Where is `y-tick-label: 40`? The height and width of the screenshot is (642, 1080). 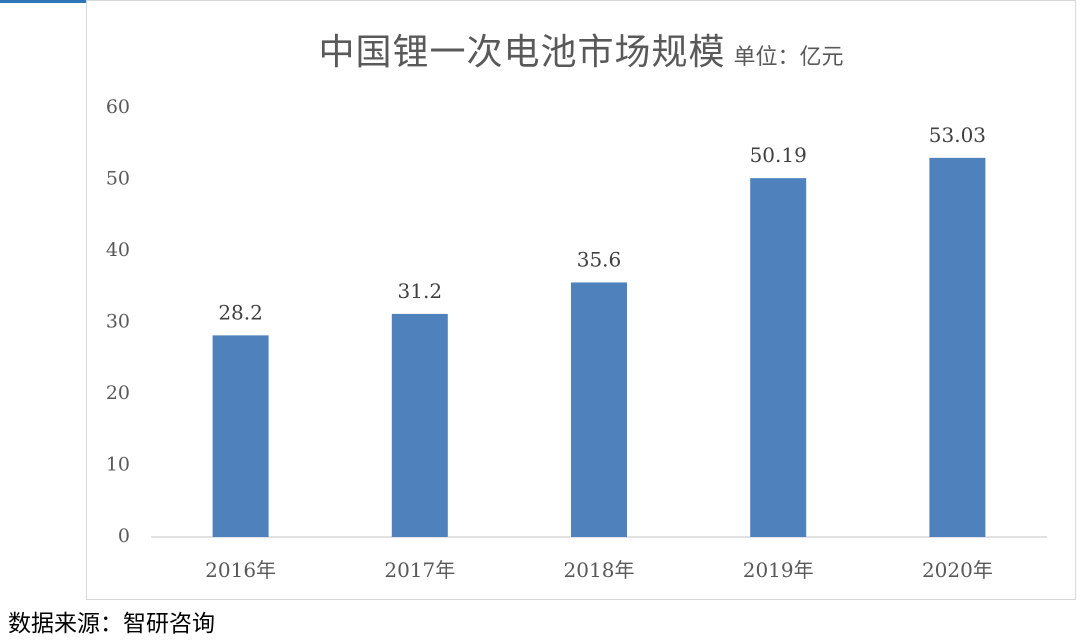 y-tick-label: 40 is located at coordinates (118, 250).